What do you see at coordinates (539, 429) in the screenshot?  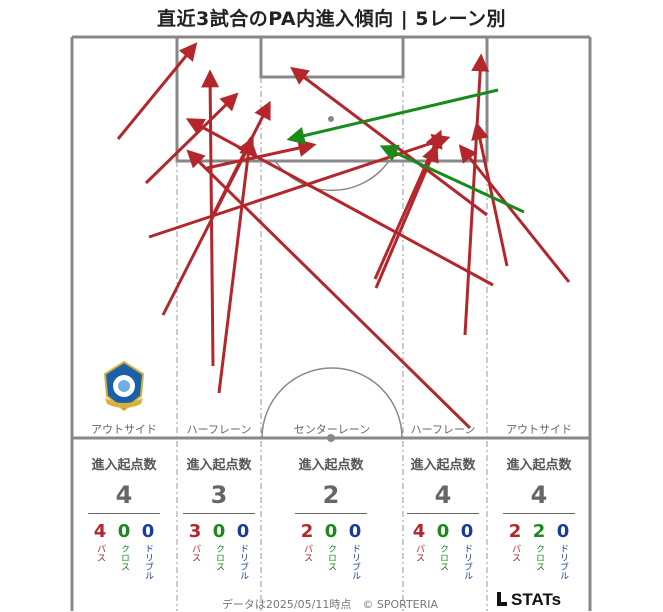 I see `lane-label-outside-right: アウトサイド` at bounding box center [539, 429].